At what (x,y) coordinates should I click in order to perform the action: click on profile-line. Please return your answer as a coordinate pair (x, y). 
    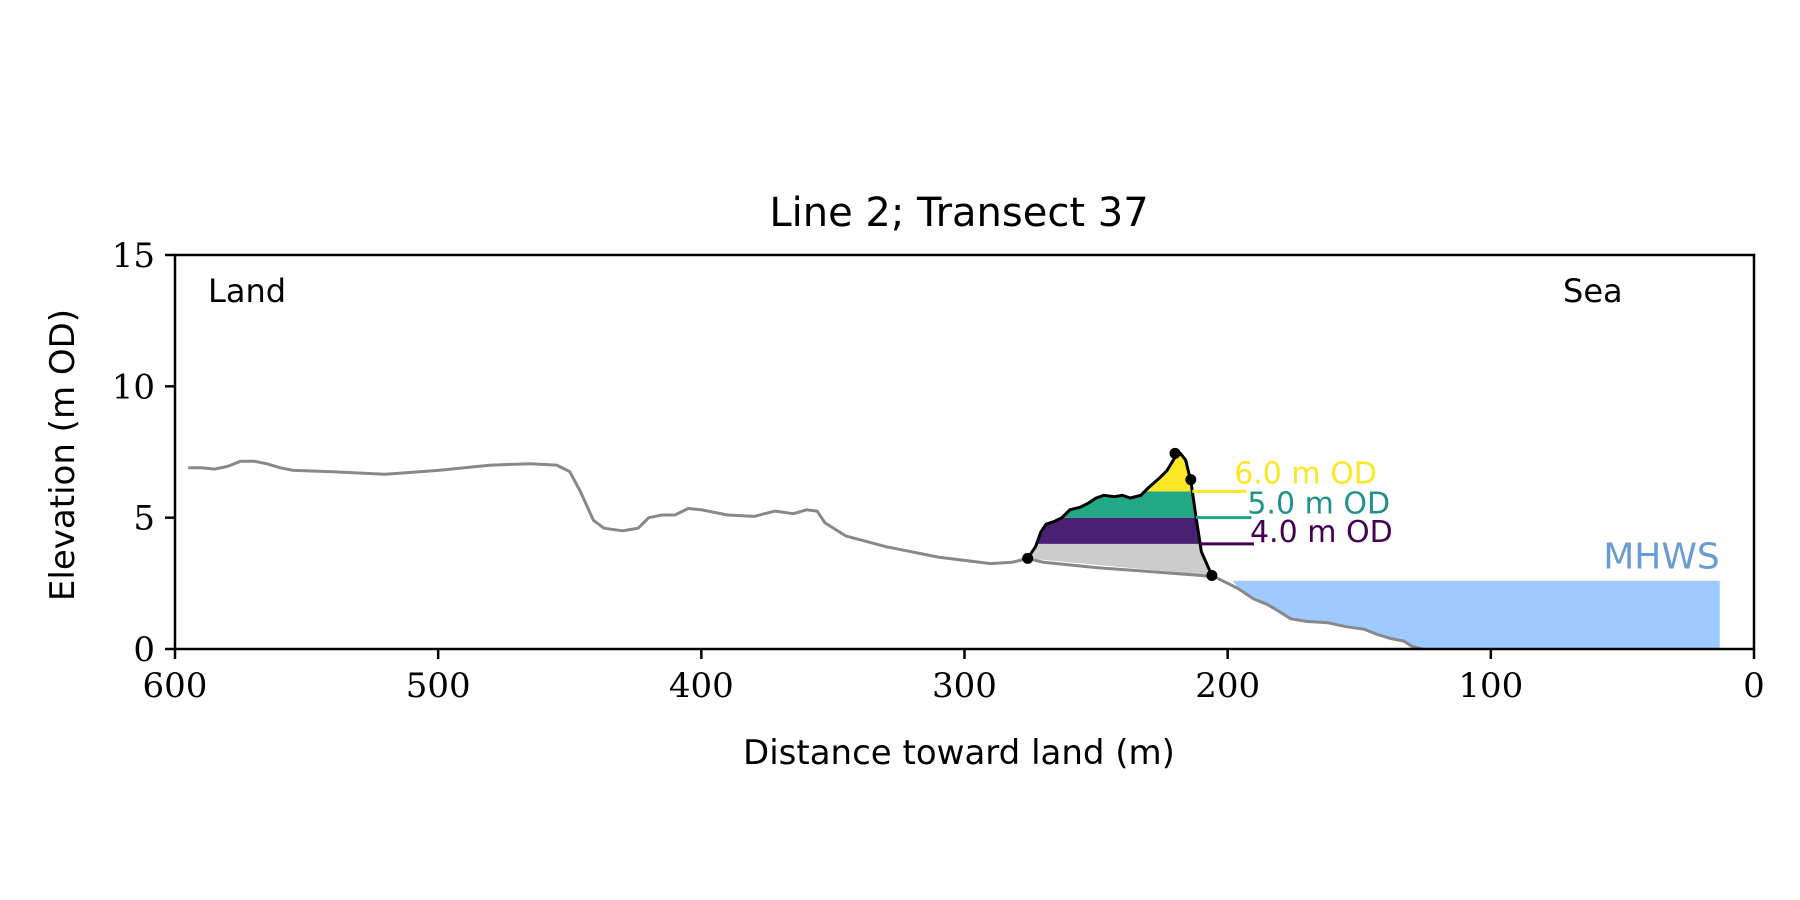
    Looking at the image, I should click on (805, 555).